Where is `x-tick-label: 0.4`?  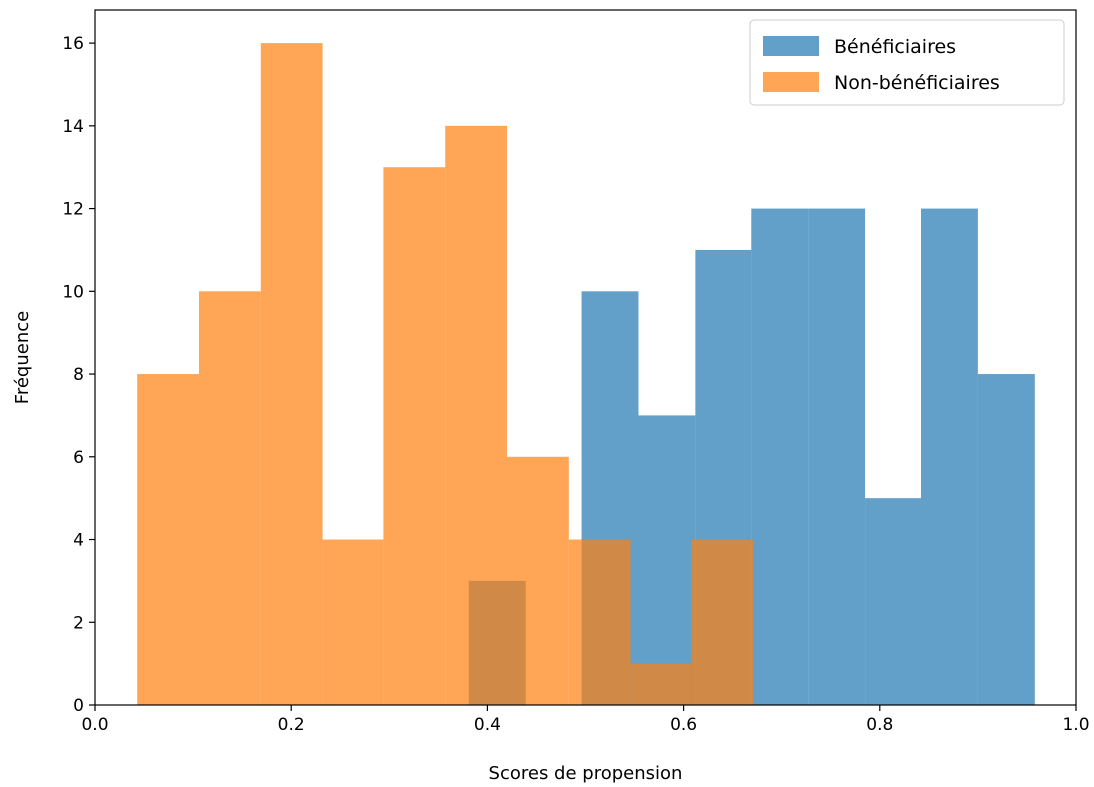 x-tick-label: 0.4 is located at coordinates (487, 725).